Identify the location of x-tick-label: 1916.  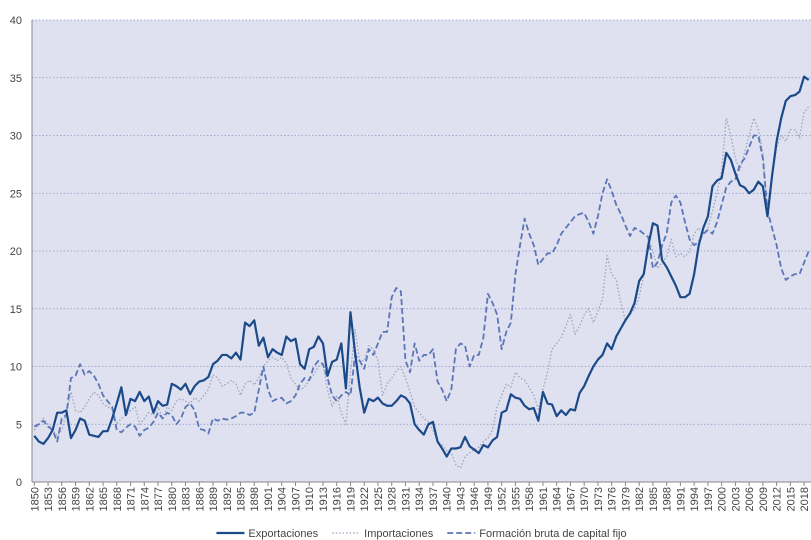
(338, 499).